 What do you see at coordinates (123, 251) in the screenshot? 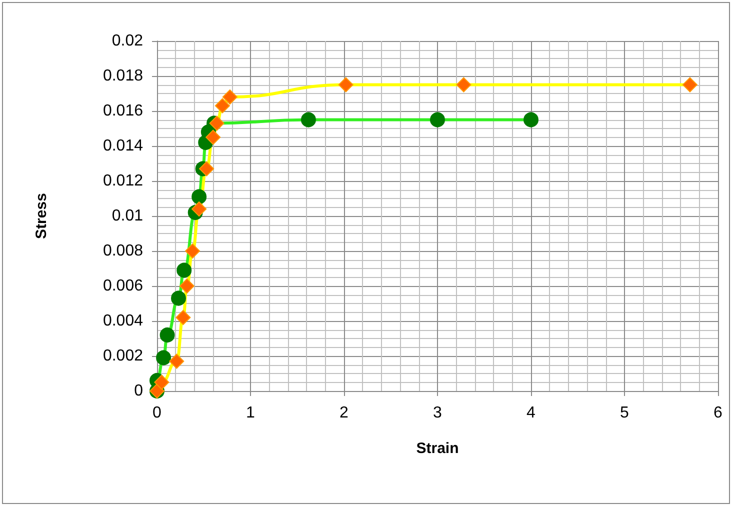
I see `y-tick-label: 0.008` at bounding box center [123, 251].